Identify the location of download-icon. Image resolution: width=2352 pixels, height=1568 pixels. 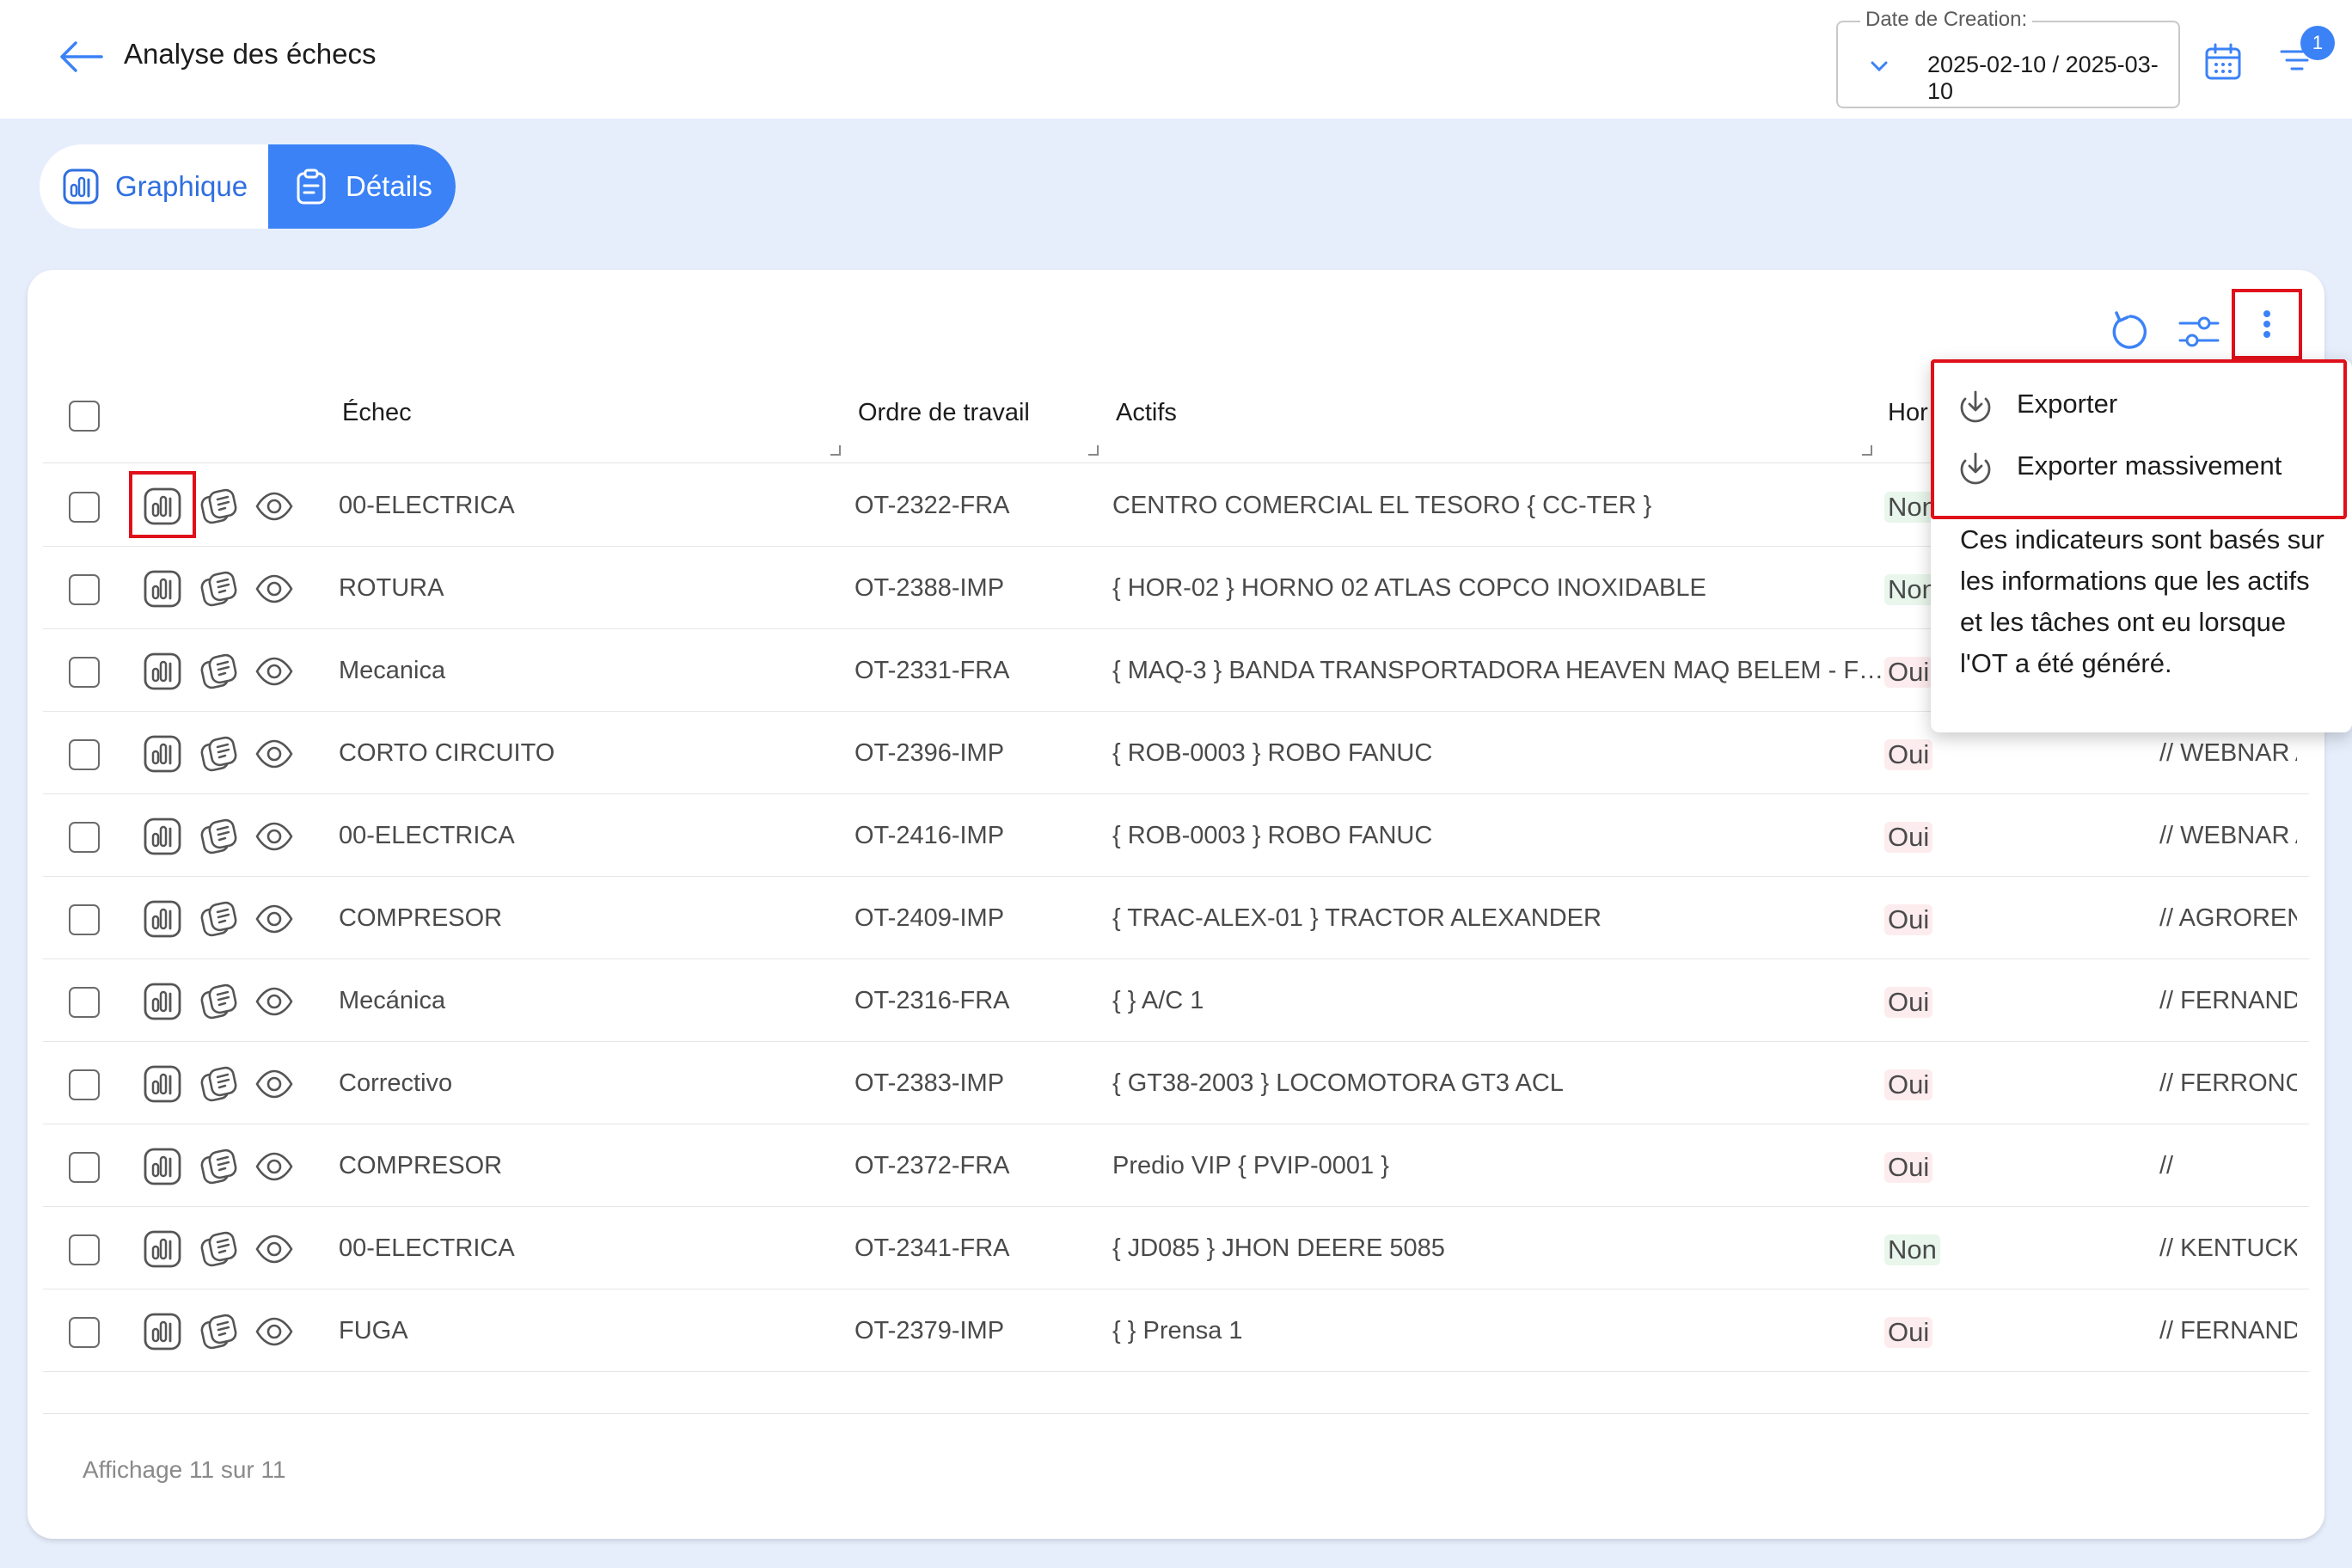
(1975, 406).